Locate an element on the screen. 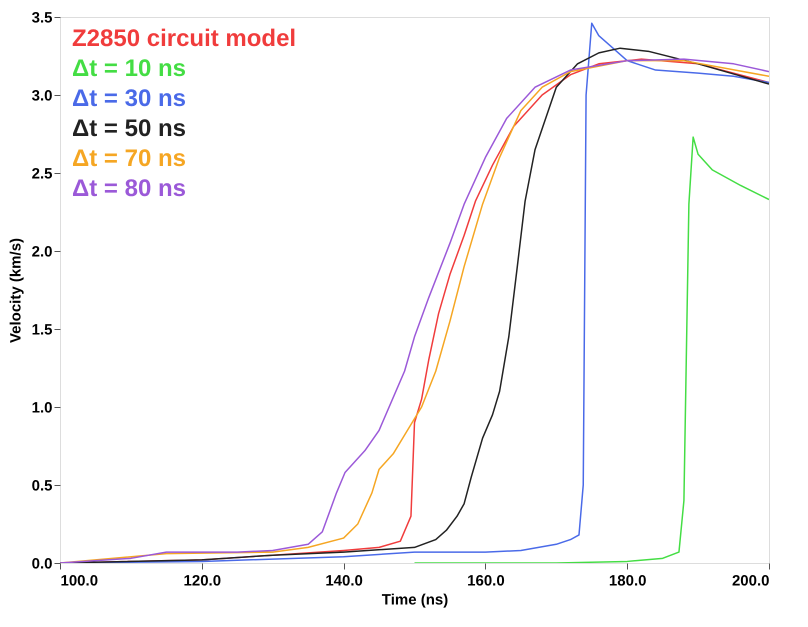 The height and width of the screenshot is (627, 808). x-tick-label: 200.0 is located at coordinates (751, 581).